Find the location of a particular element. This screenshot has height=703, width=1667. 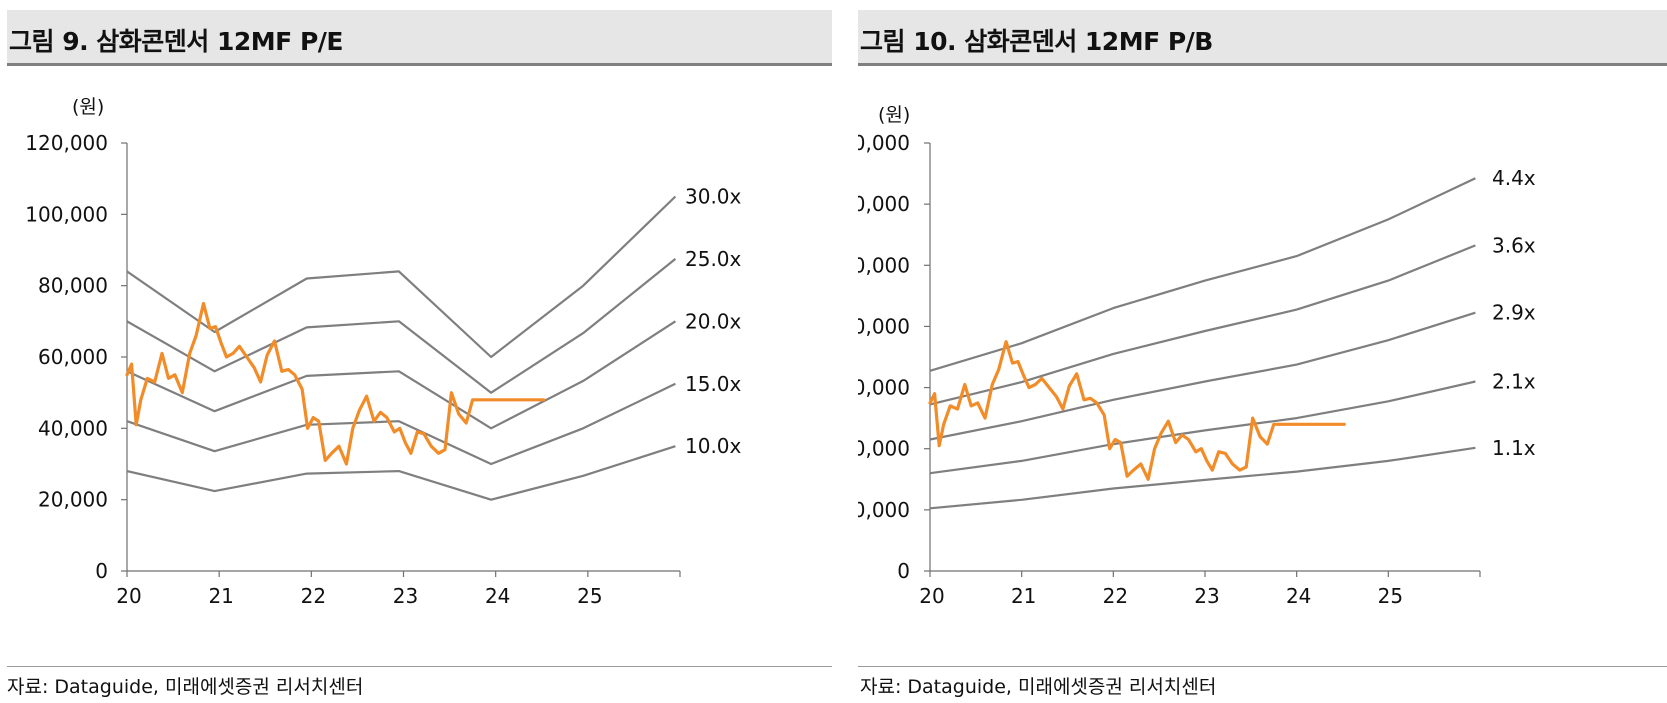

pb-x-tick-label: 22 is located at coordinates (1115, 596).